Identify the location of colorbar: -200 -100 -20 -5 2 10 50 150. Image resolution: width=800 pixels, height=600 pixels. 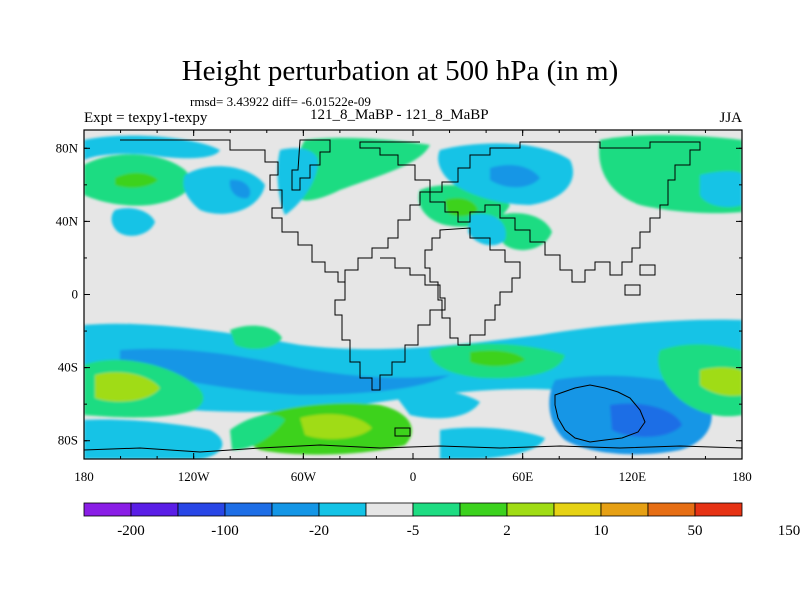
(441, 520).